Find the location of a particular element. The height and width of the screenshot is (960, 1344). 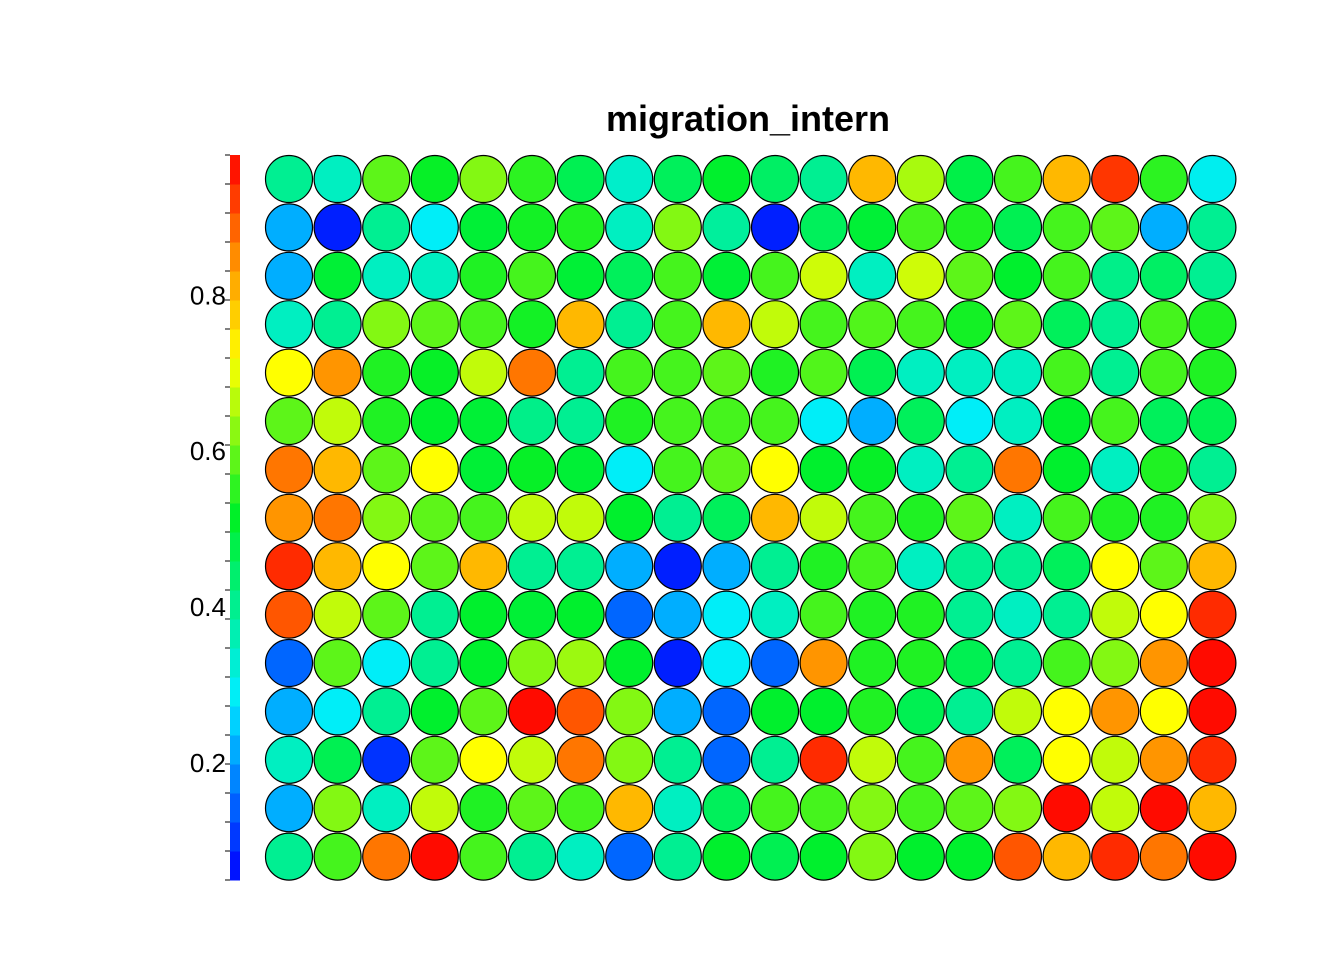

colorbar-tick-label: 0.6 is located at coordinates (208, 451).